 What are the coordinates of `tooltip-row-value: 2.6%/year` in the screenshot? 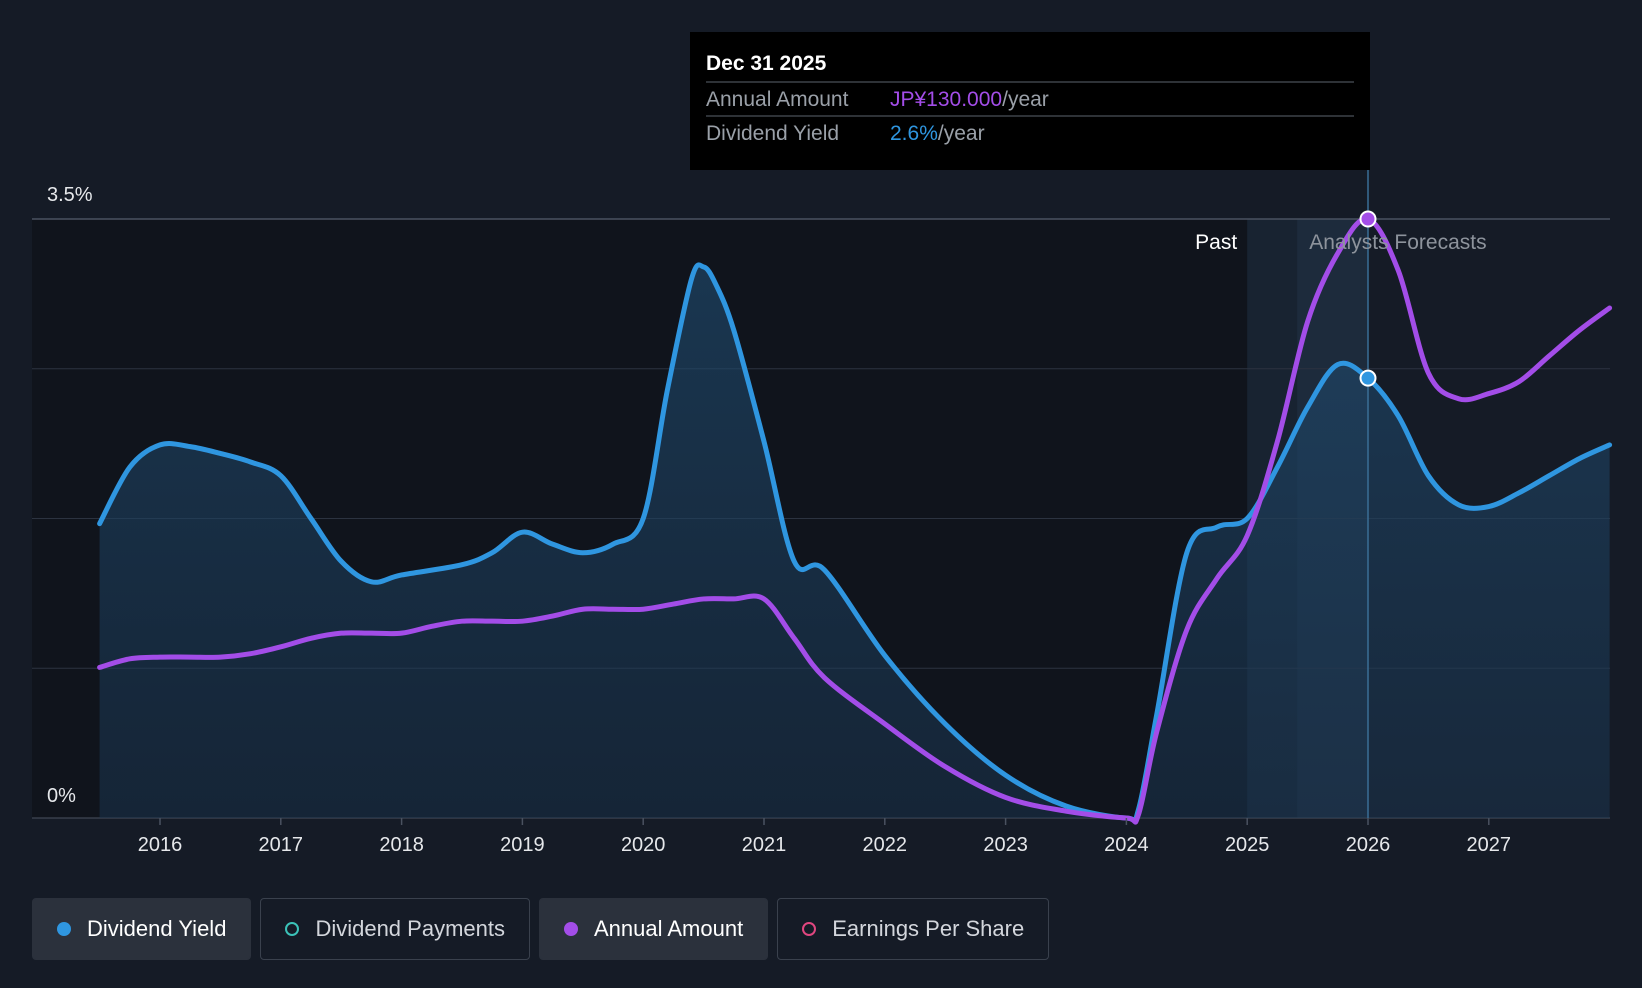 It's located at (937, 133).